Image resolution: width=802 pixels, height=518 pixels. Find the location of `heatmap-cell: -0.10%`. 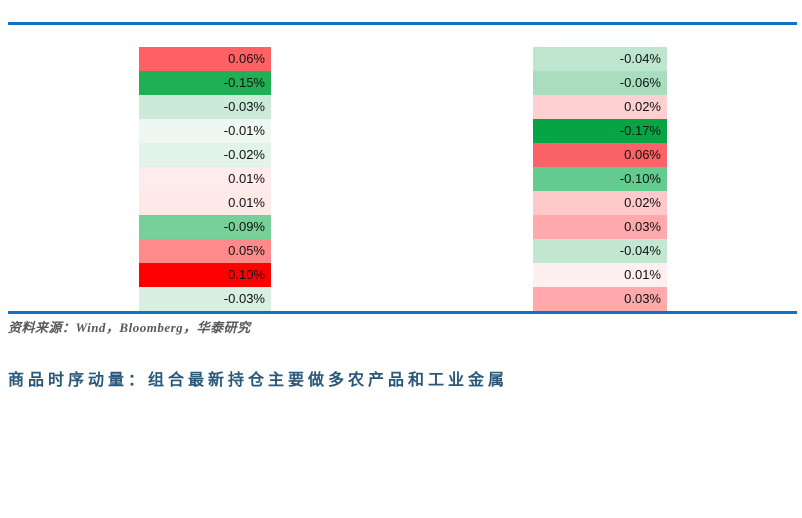

heatmap-cell: -0.10% is located at coordinates (600, 179).